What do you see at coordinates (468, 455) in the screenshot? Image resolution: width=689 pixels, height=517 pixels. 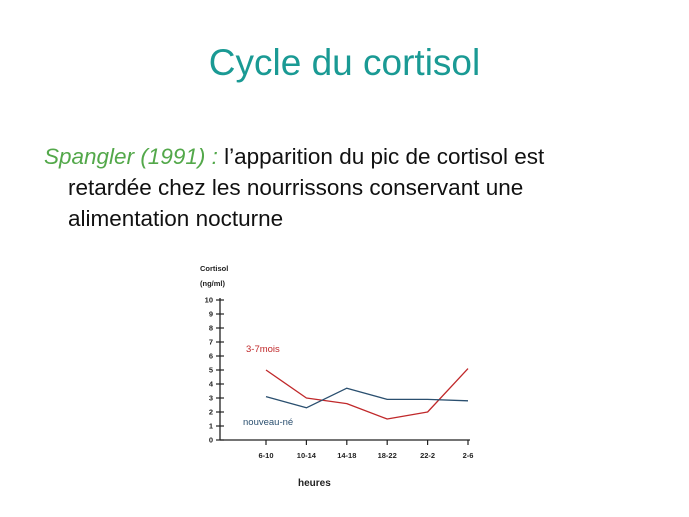 I see `x-tick-label: 2-6` at bounding box center [468, 455].